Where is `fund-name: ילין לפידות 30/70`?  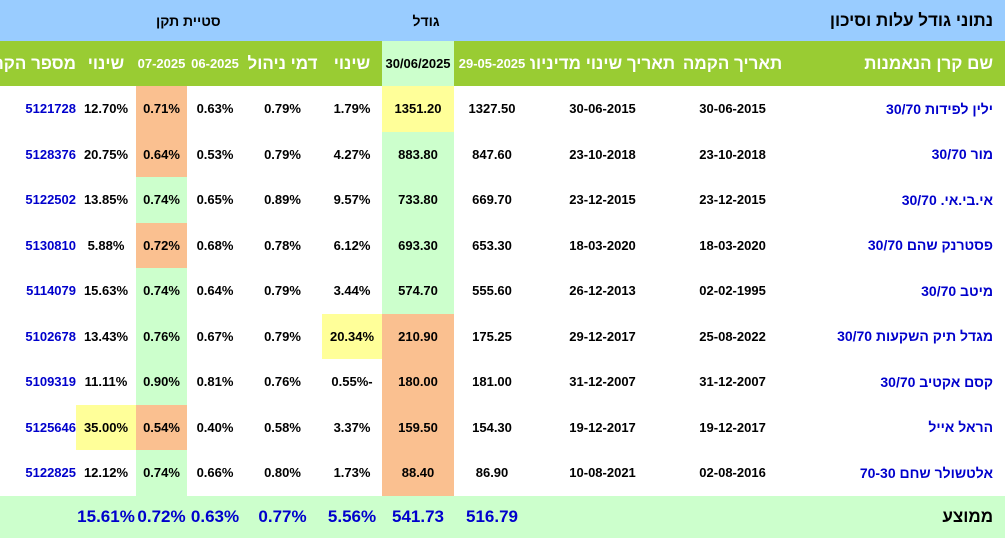
fund-name: ילין לפידות 30/70 is located at coordinates (940, 108).